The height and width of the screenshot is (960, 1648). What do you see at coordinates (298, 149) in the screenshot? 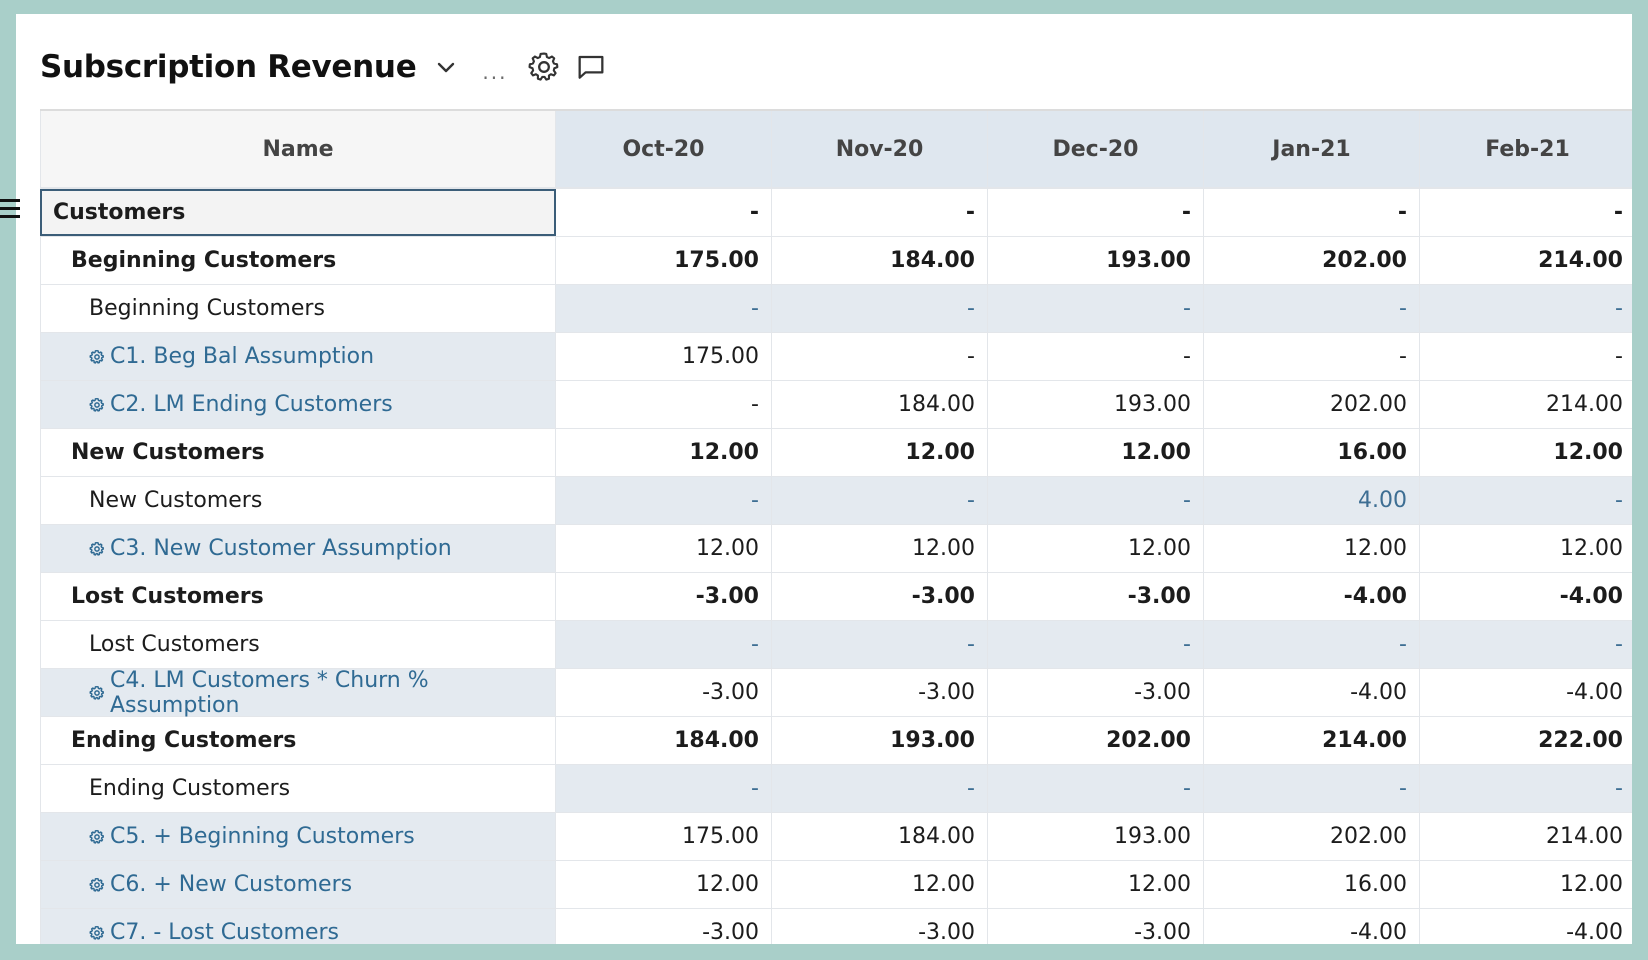
I see `column-header-name: Name` at bounding box center [298, 149].